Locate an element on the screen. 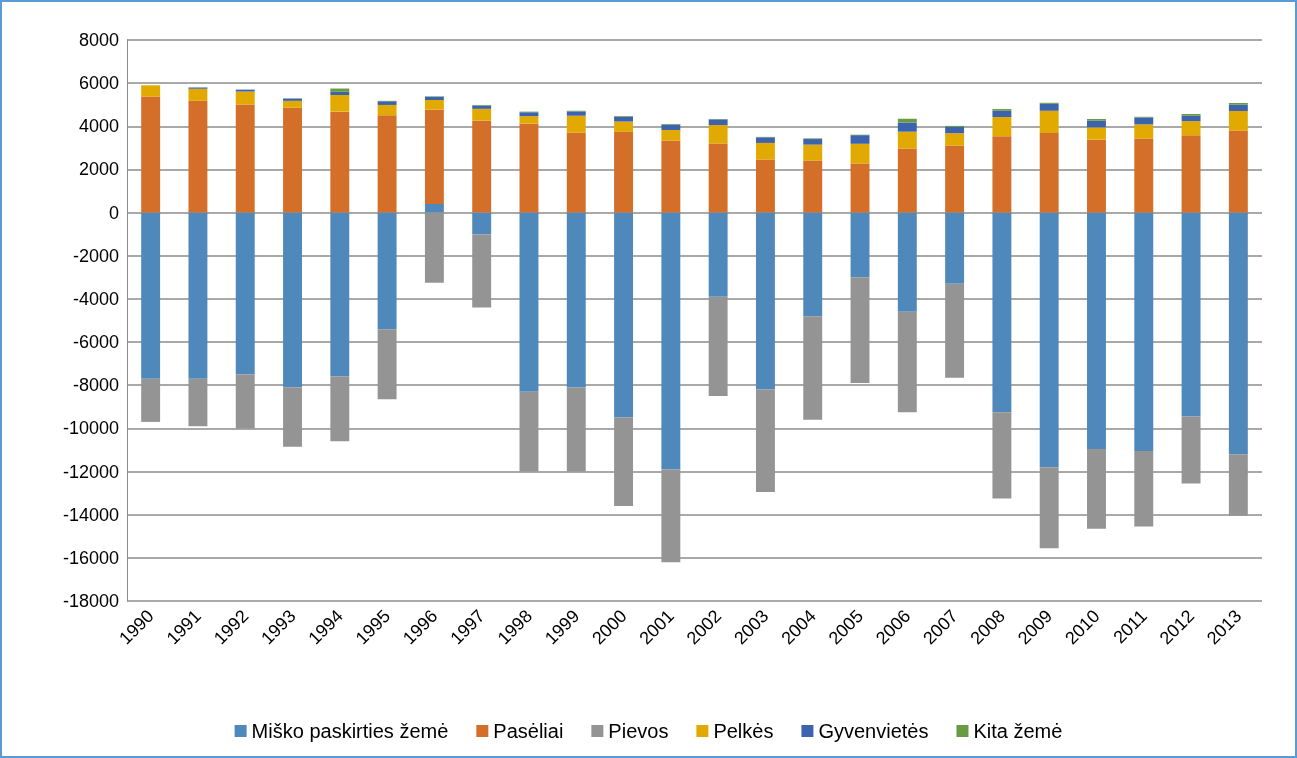 The width and height of the screenshot is (1297, 758). y-tick-label: -12000 is located at coordinates (90, 471).